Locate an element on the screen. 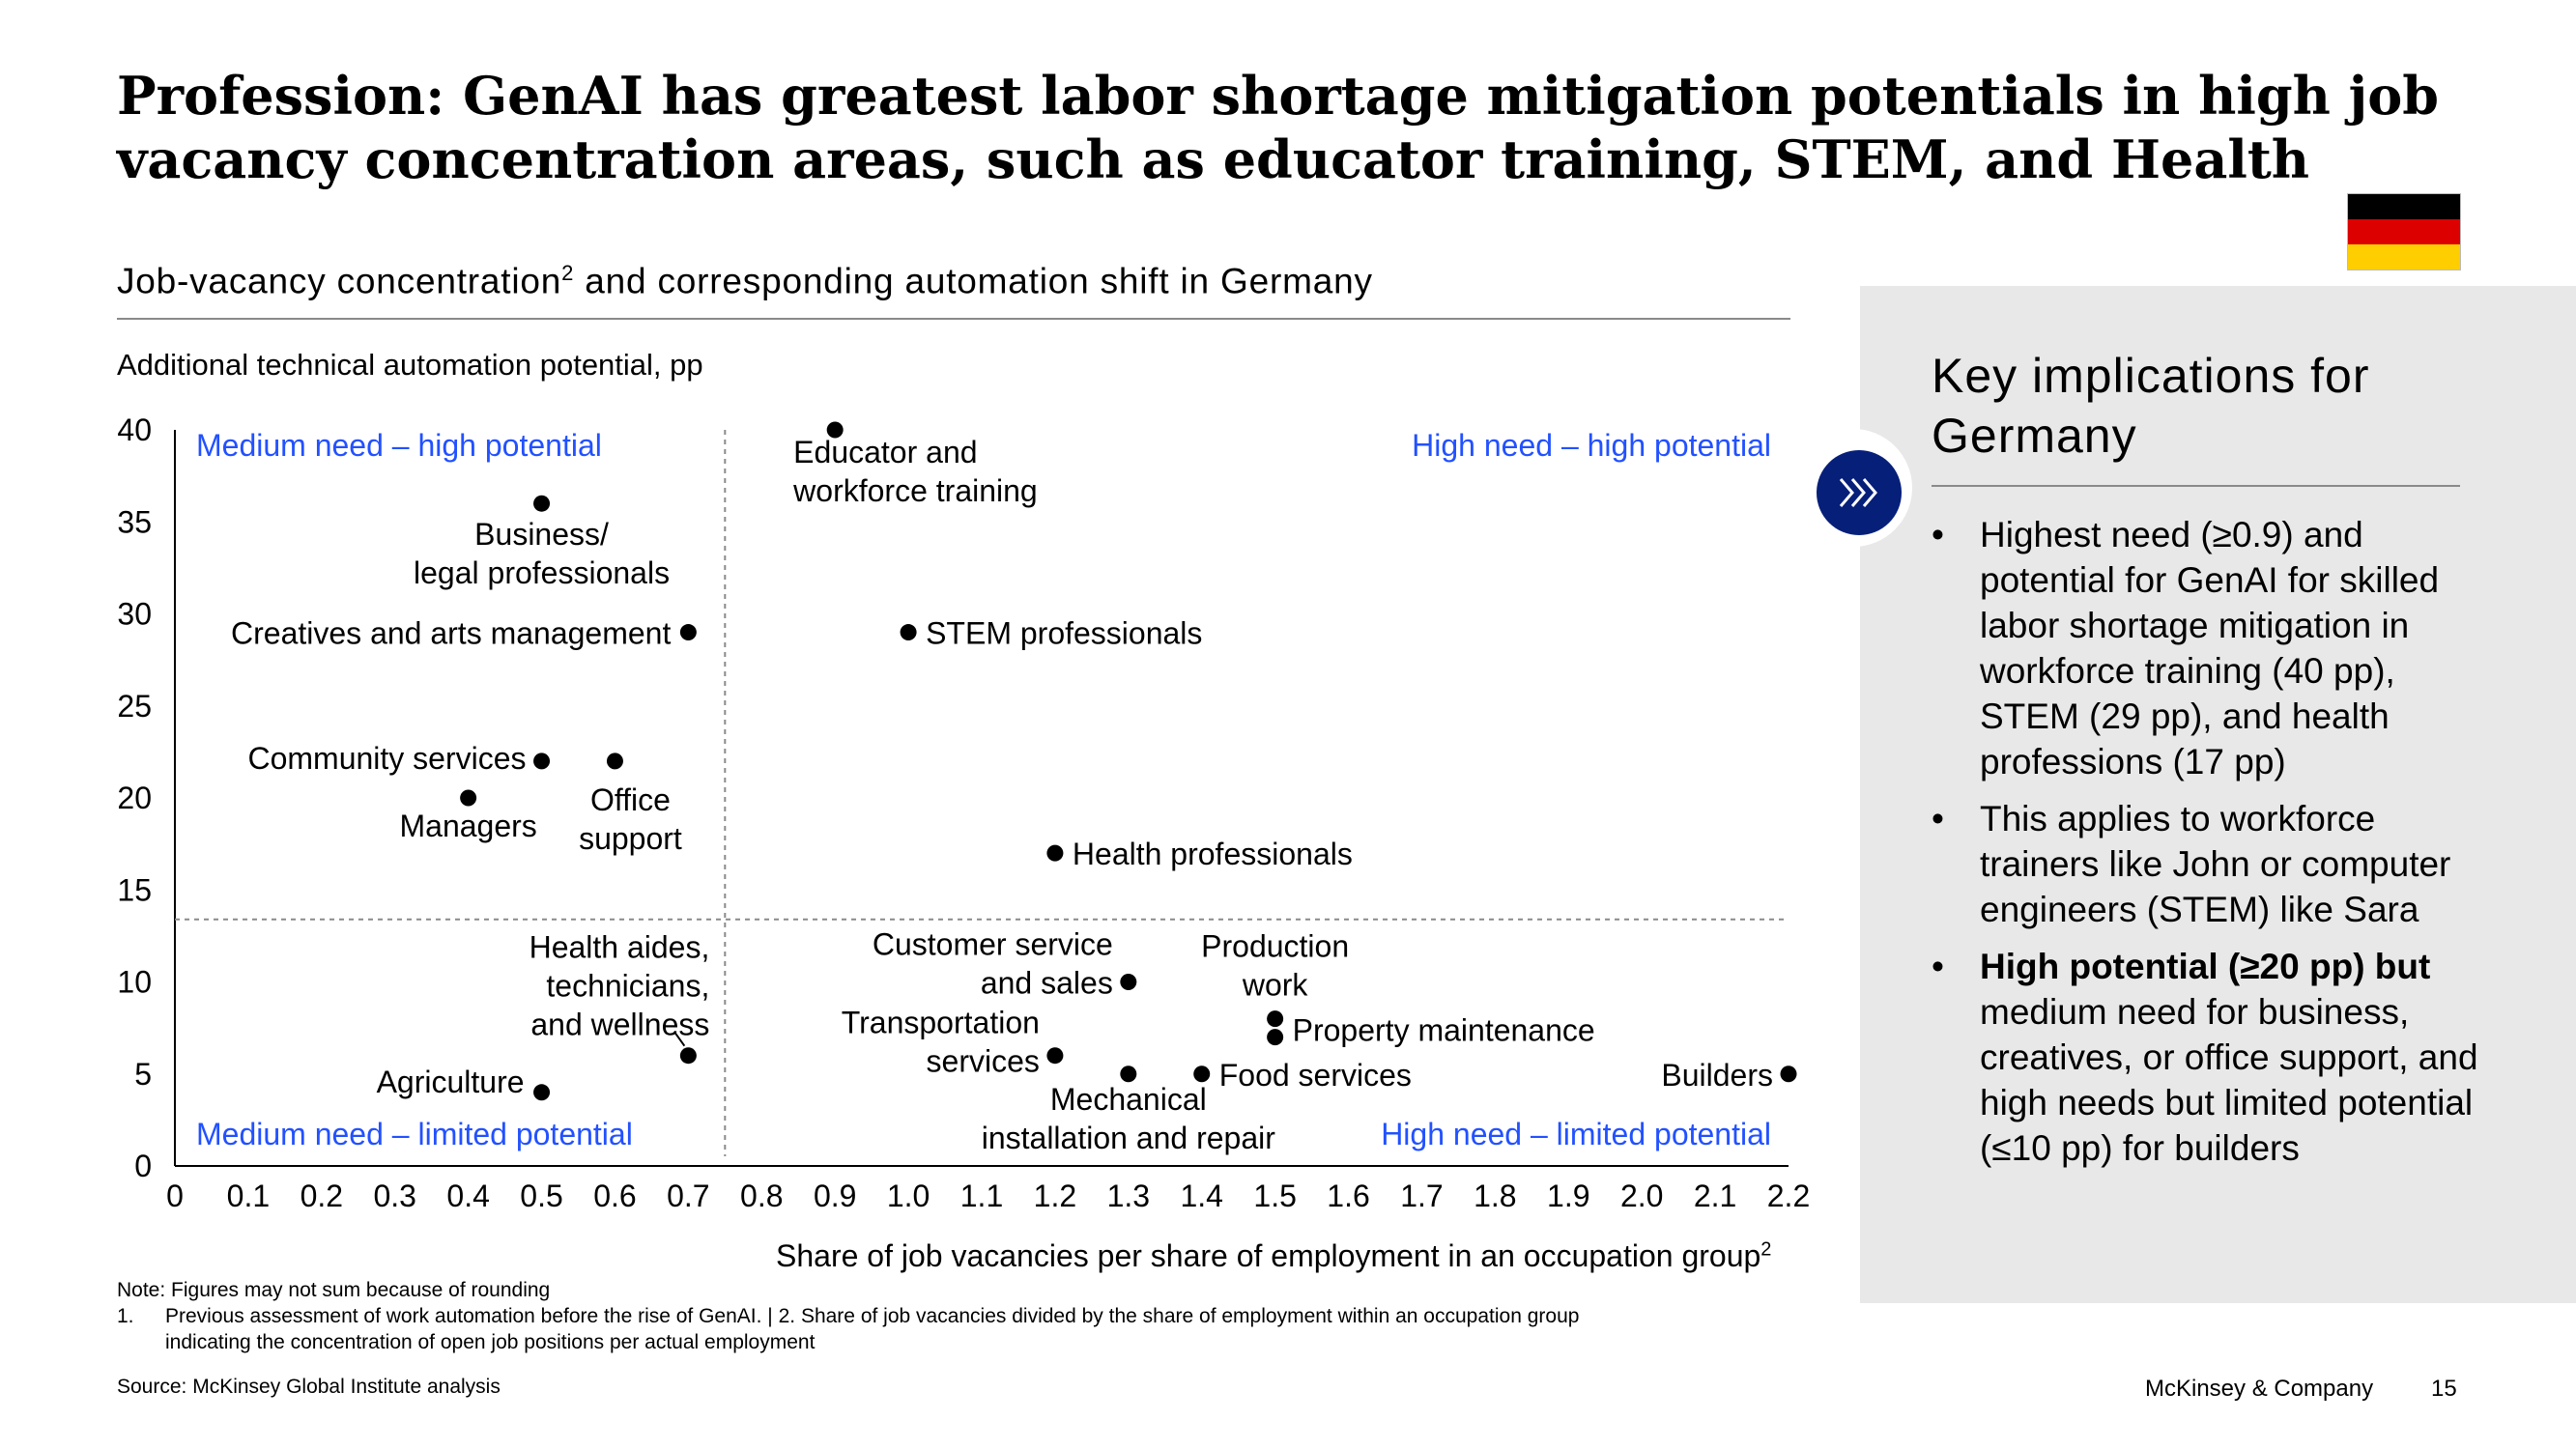  point-label: Agriculture is located at coordinates (451, 1082).